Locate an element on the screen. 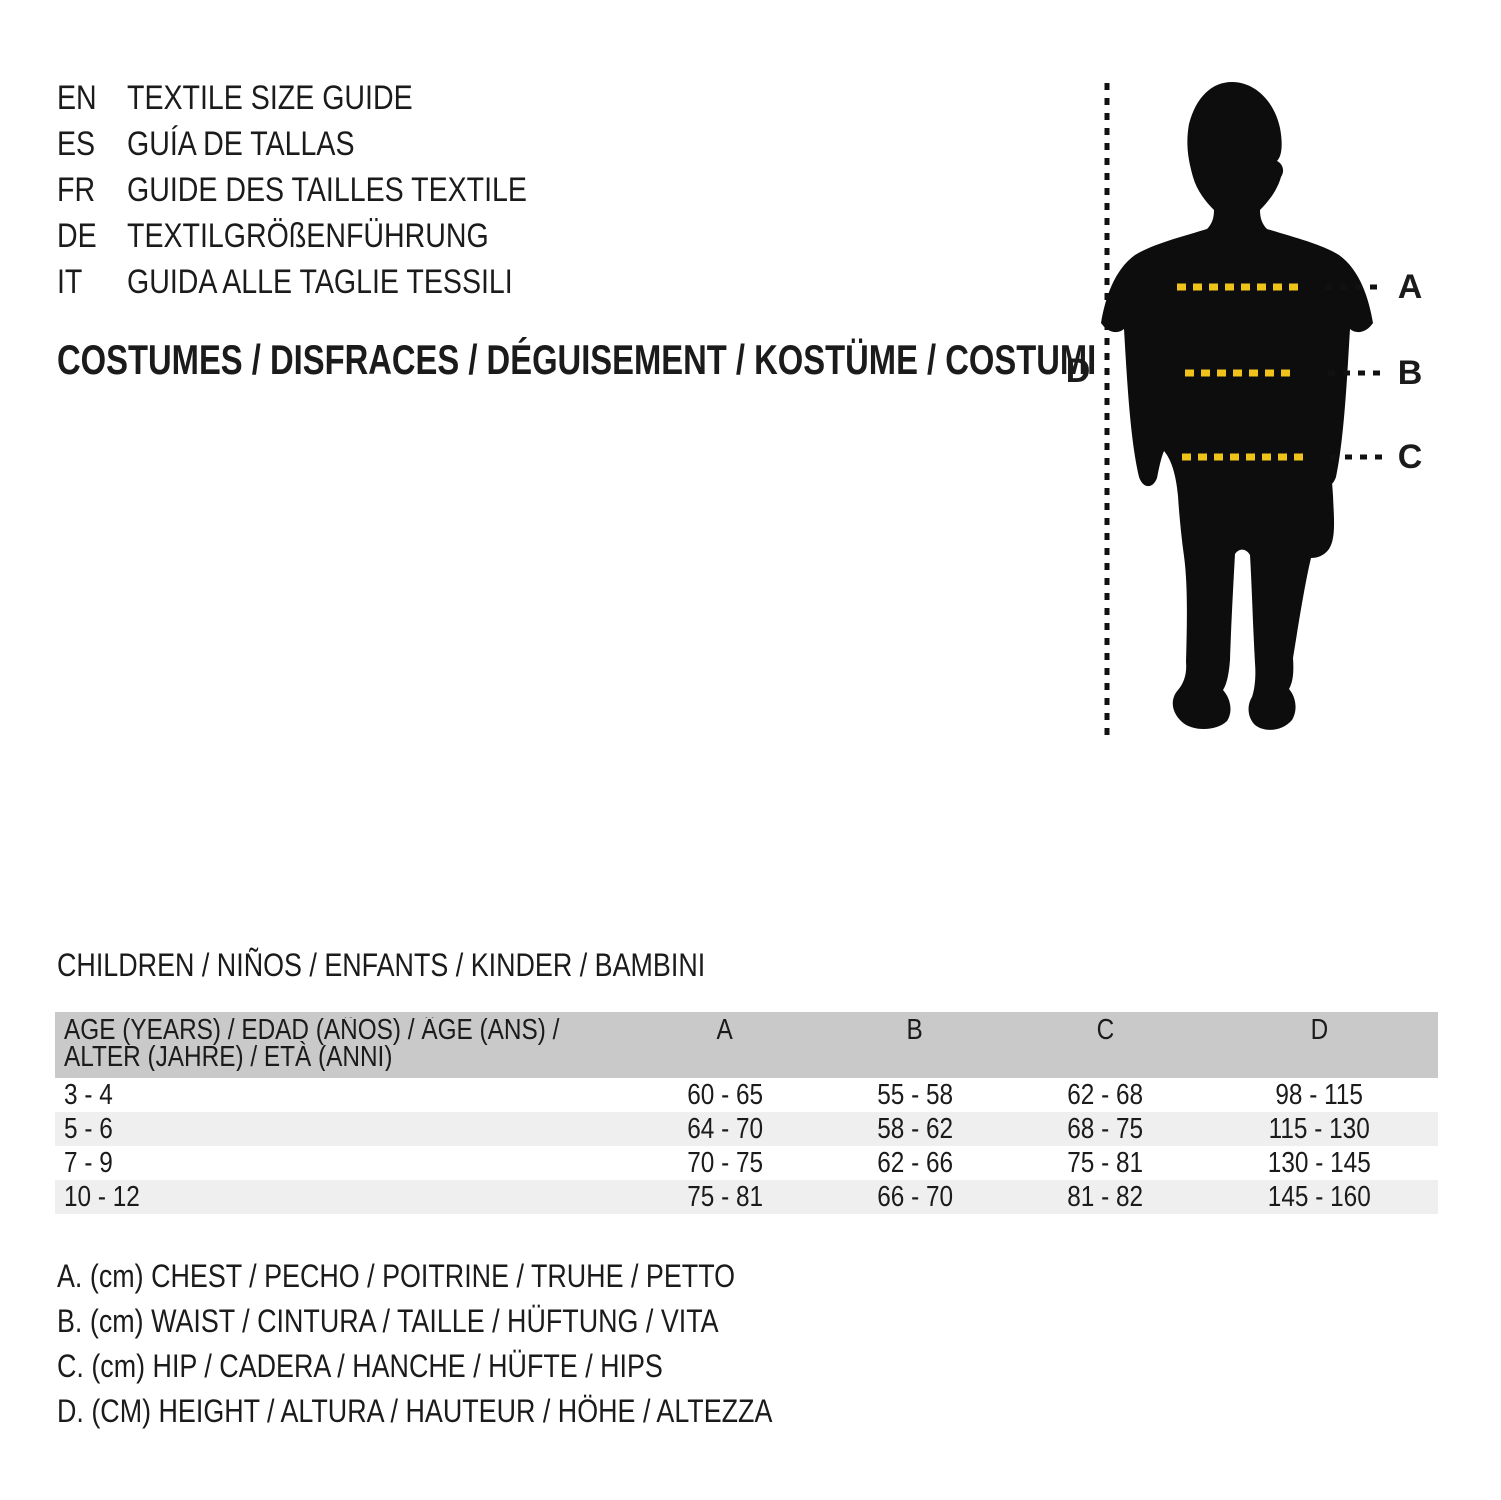  column-header-b-label: B is located at coordinates (915, 1030).